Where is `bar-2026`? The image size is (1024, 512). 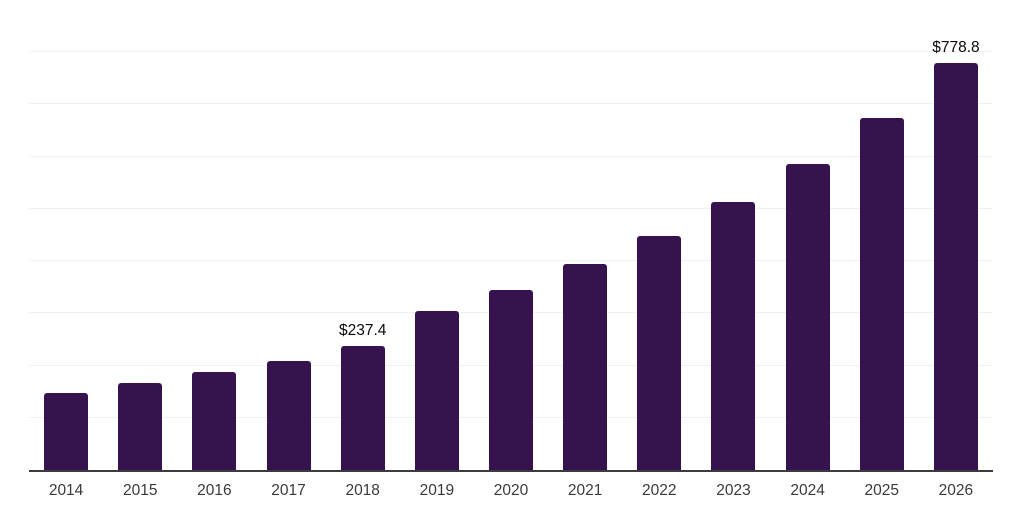 bar-2026 is located at coordinates (955, 266).